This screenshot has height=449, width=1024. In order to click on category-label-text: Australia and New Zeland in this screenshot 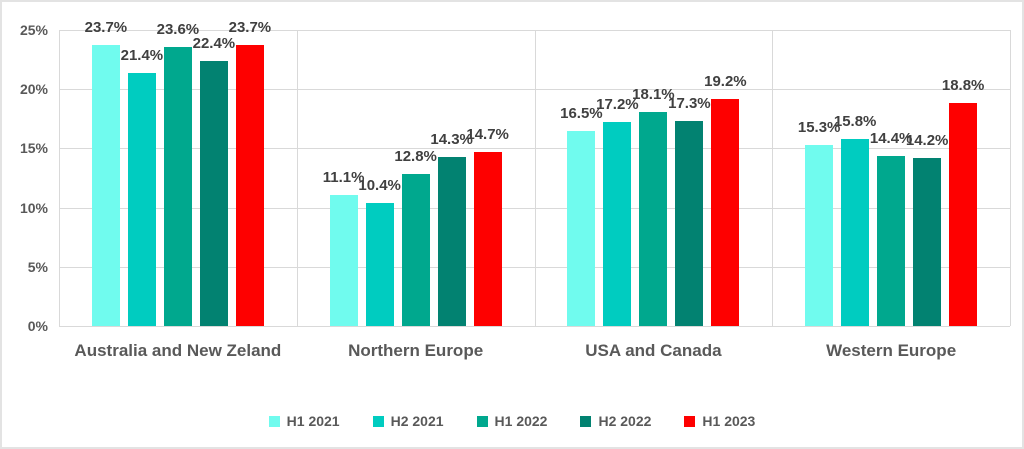, I will do `click(178, 350)`.